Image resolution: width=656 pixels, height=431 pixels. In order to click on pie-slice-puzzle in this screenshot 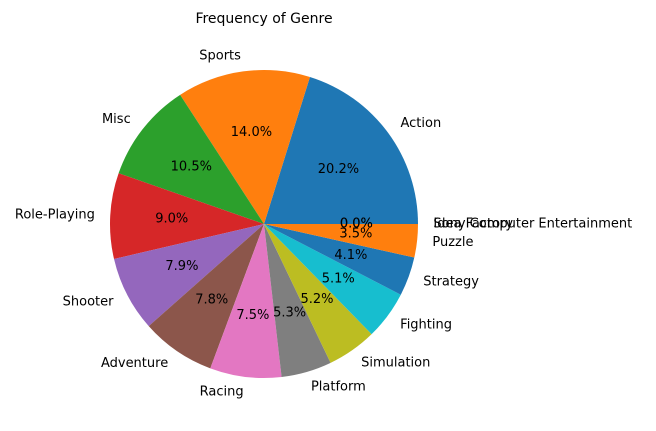, I will do `click(341, 241)`.